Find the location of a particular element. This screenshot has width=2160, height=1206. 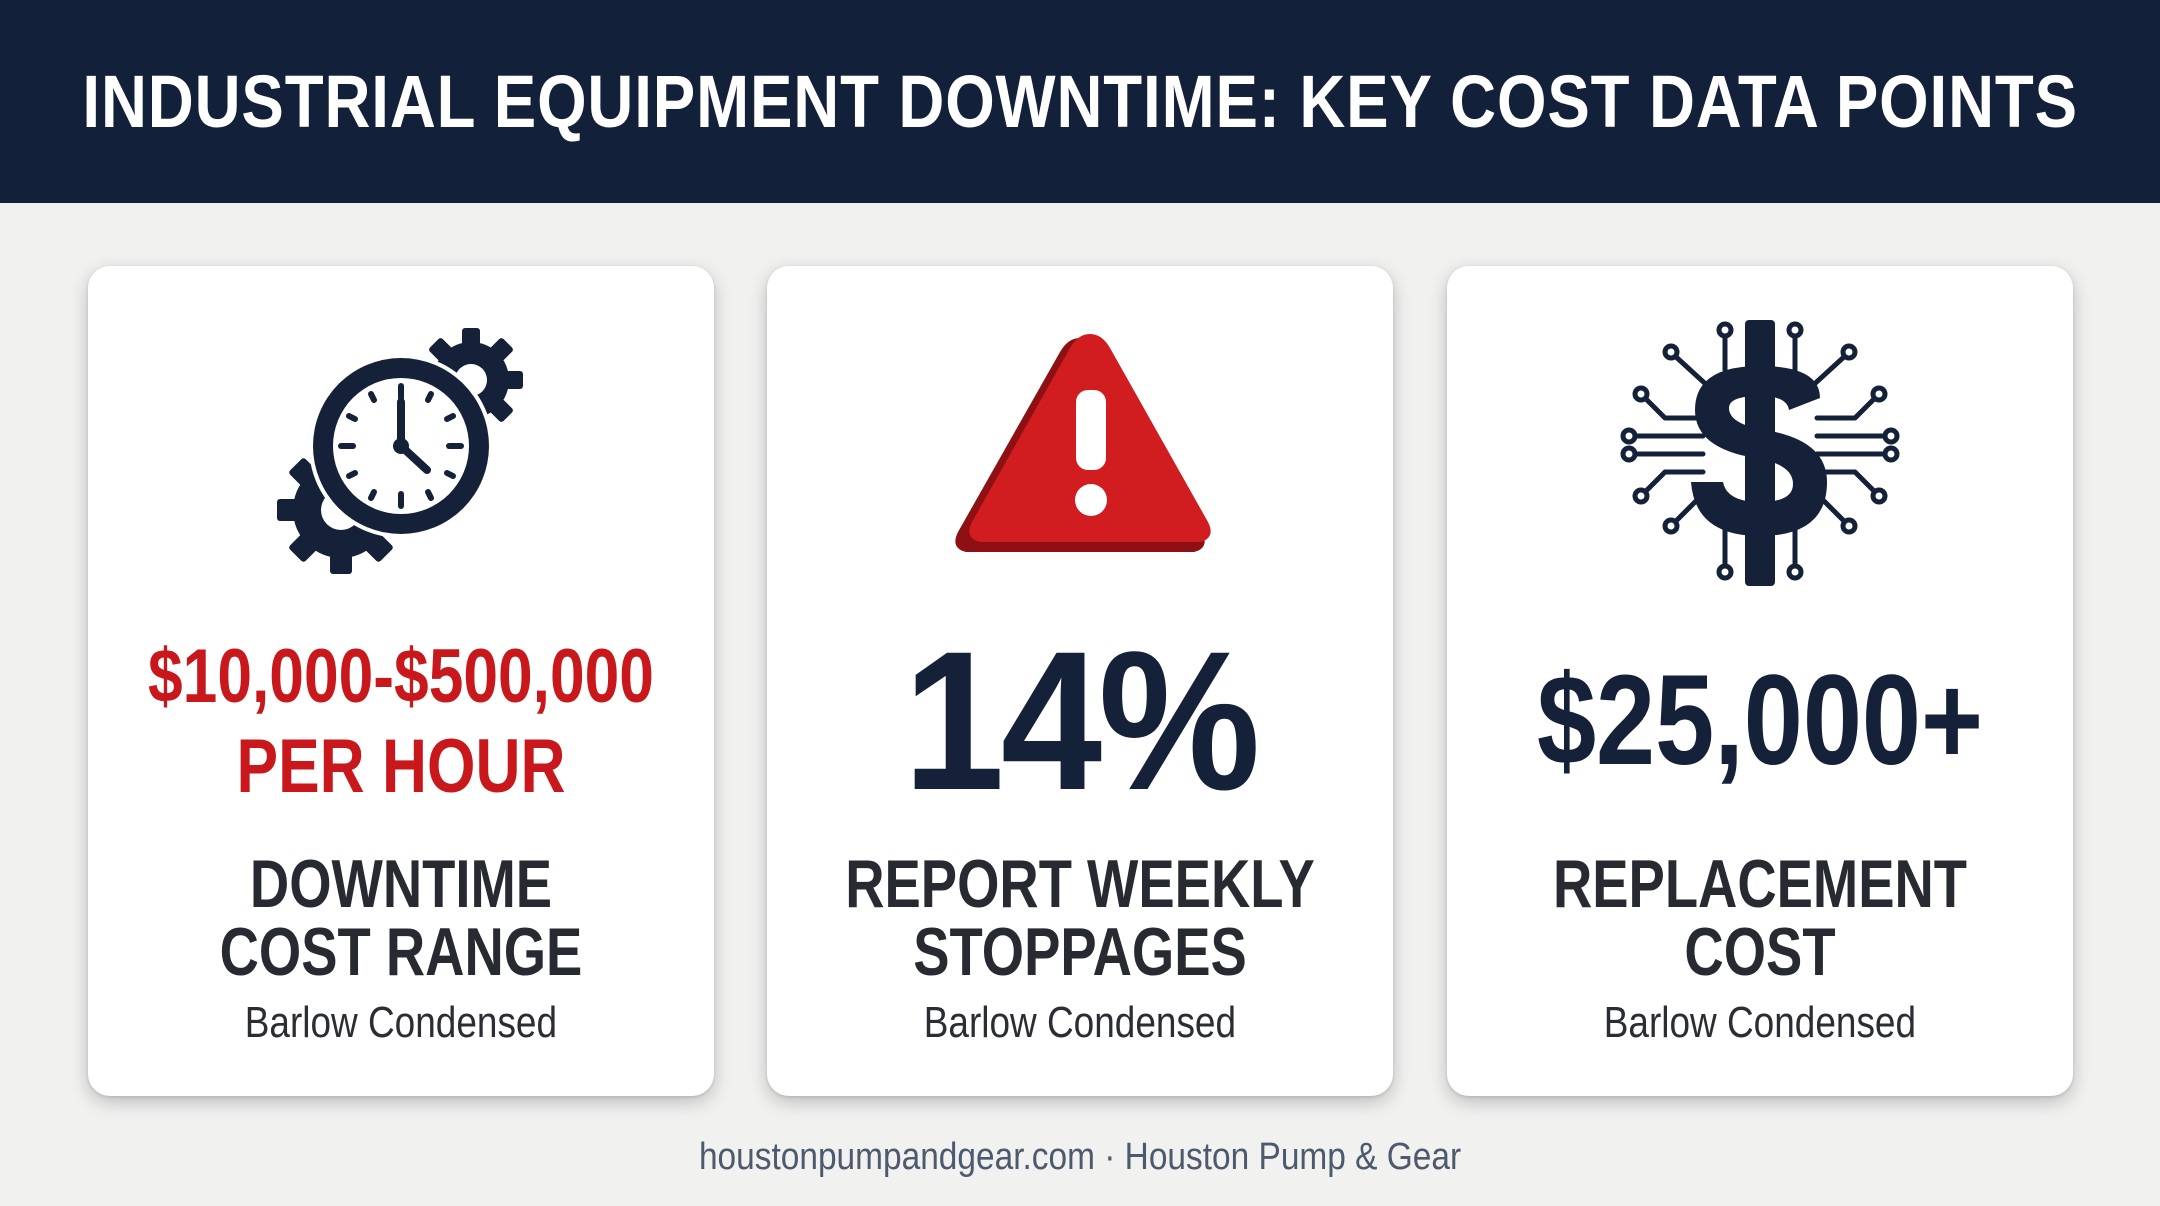

replacement-cost-label-line-2: COST is located at coordinates (1760, 952).